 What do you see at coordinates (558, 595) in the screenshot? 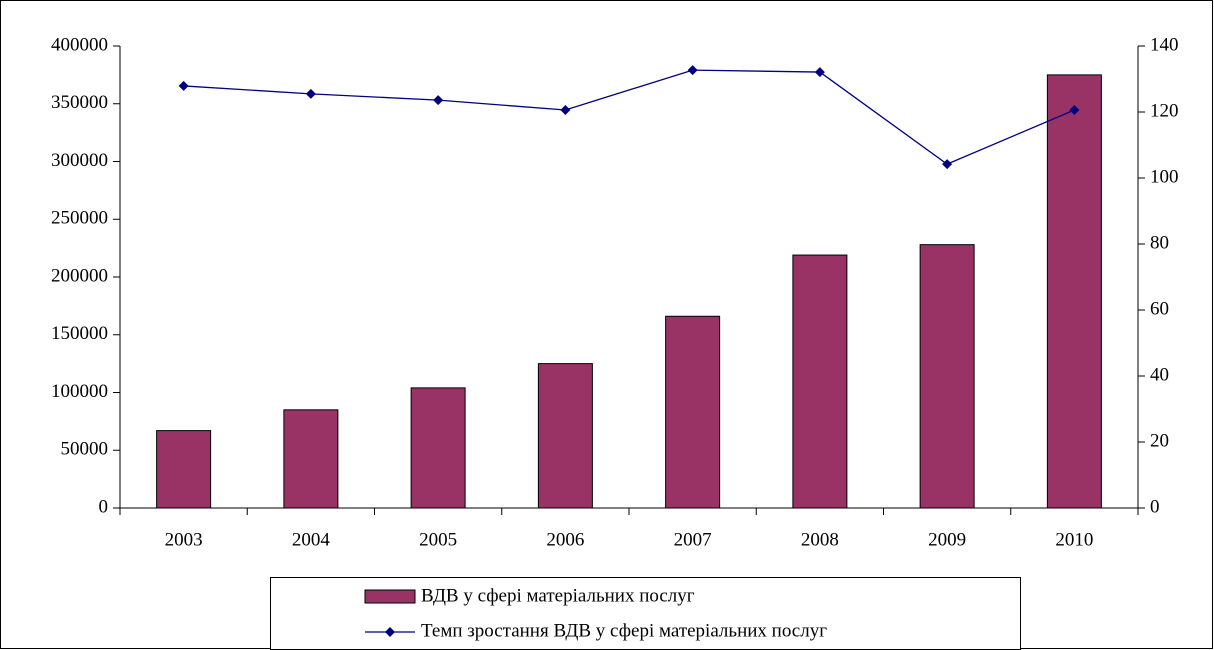
I see `legend-label: ВДВ у сфері матеріальних послуг` at bounding box center [558, 595].